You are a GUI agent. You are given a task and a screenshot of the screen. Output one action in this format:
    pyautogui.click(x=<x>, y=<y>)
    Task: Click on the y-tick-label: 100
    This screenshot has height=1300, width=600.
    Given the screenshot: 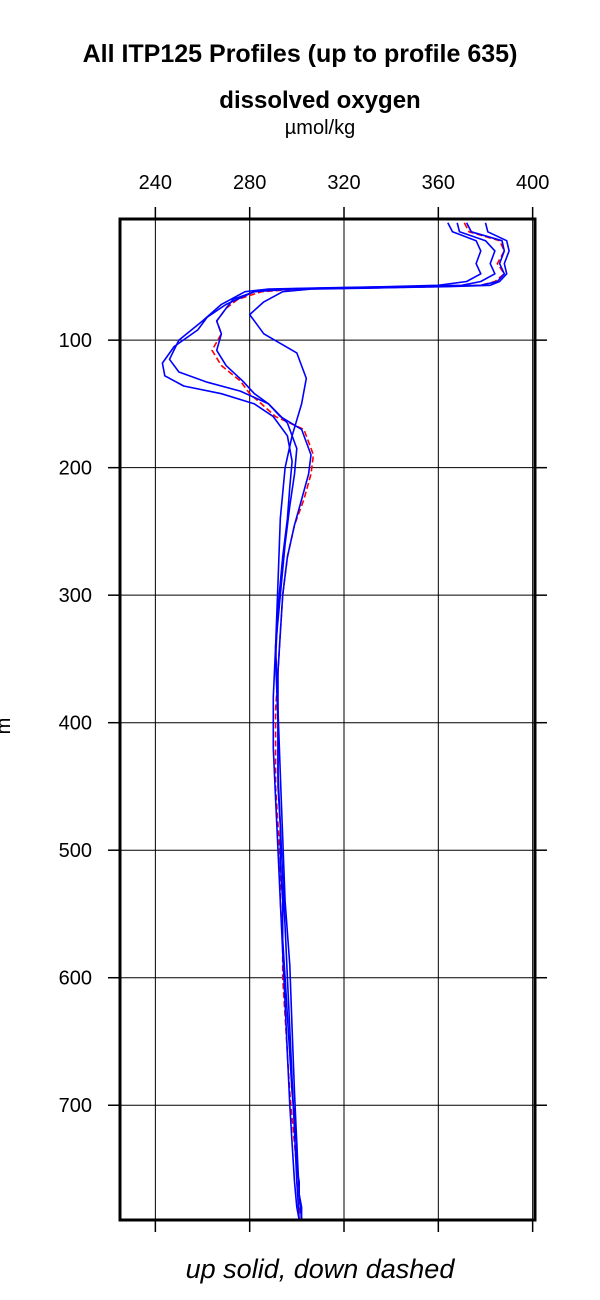 What is the action you would take?
    pyautogui.click(x=75, y=341)
    